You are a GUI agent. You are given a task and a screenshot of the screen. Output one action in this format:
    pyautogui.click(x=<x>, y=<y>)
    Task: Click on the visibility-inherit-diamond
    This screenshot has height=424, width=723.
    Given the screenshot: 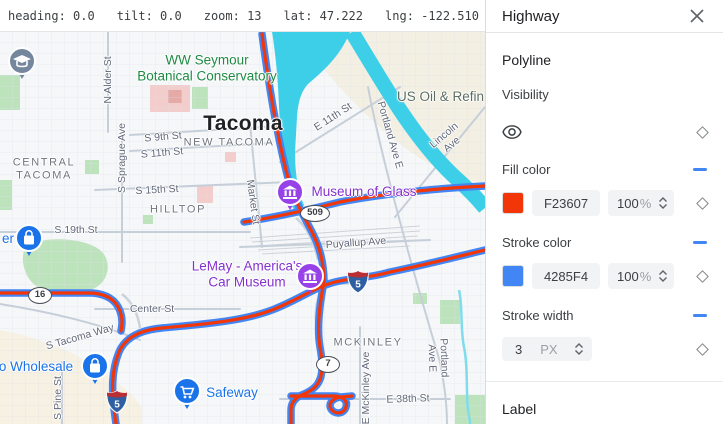 What is the action you would take?
    pyautogui.click(x=702, y=132)
    